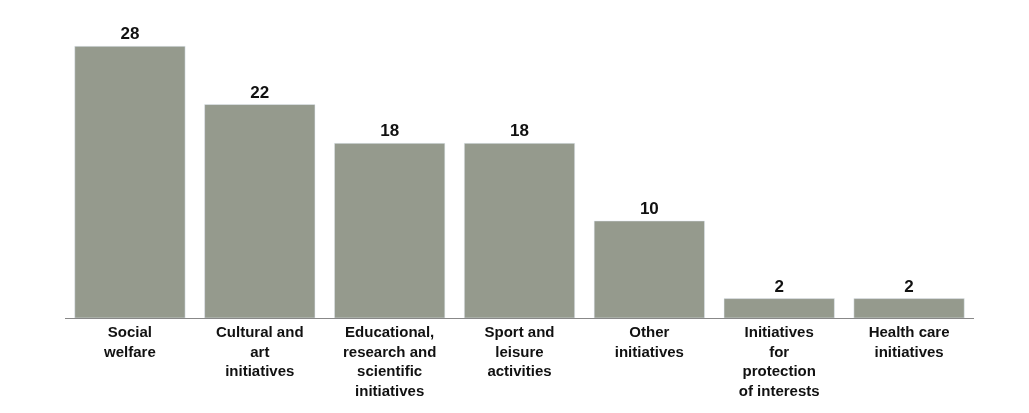 This screenshot has width=1029, height=413. What do you see at coordinates (389, 361) in the screenshot?
I see `x-tick-label: Educational, research and scientific initiatives` at bounding box center [389, 361].